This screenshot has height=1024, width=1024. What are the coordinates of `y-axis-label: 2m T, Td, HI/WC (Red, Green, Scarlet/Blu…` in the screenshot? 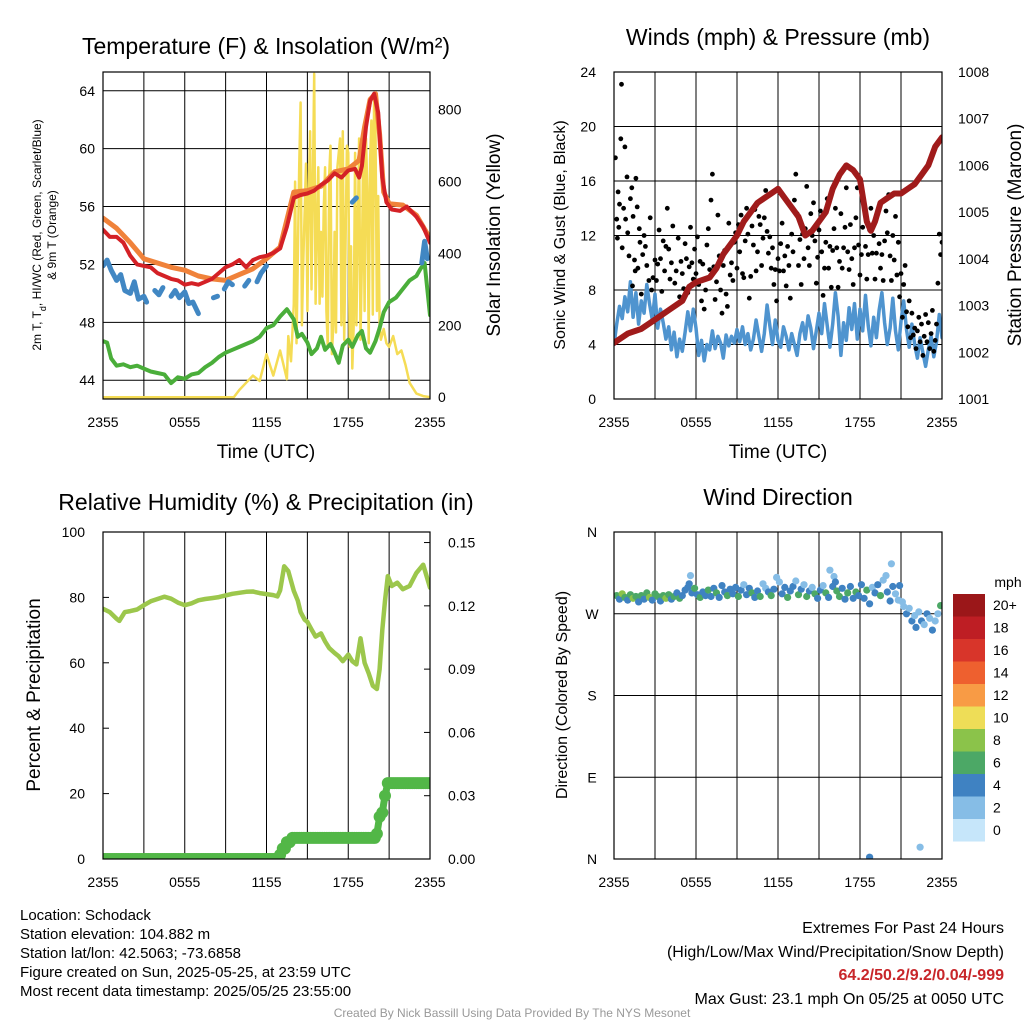 It's located at (39, 234).